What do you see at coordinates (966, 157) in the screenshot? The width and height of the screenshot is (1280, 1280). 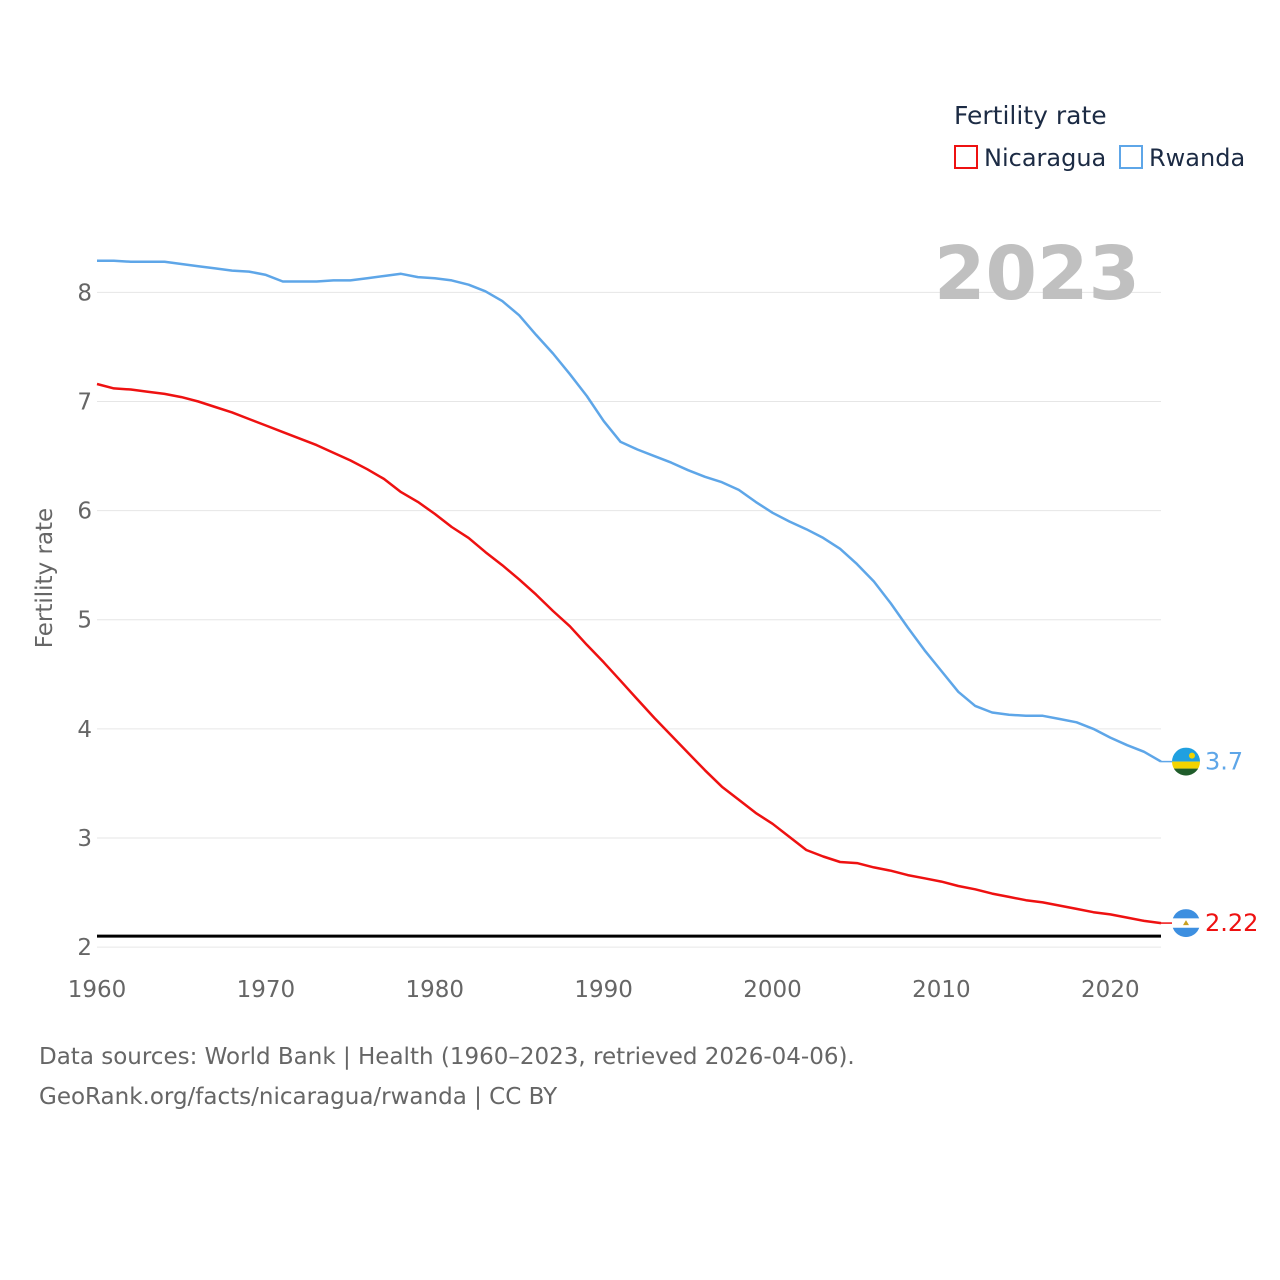 I see `legend-swatch-nicaragua` at bounding box center [966, 157].